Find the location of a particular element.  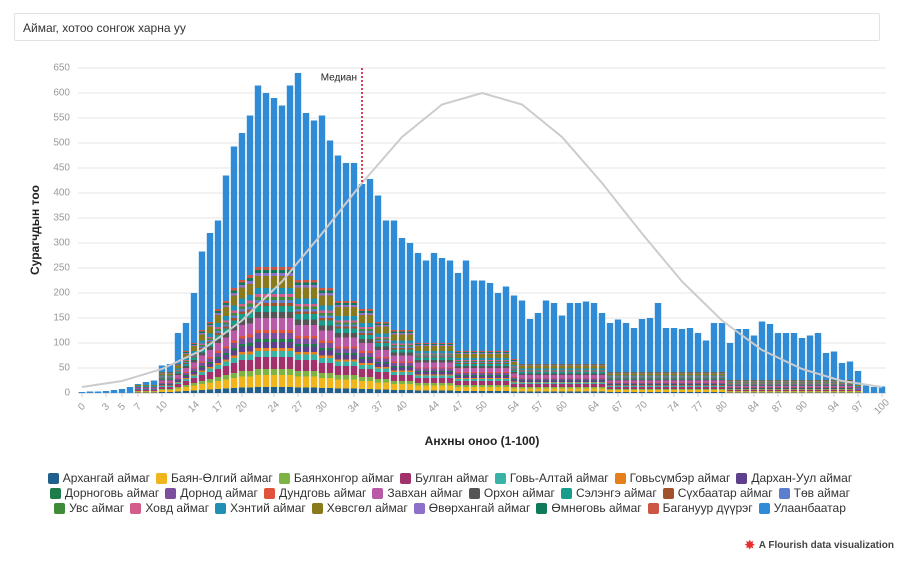

legend-item: Баян-Өлгий аймаг is located at coordinates (214, 478).